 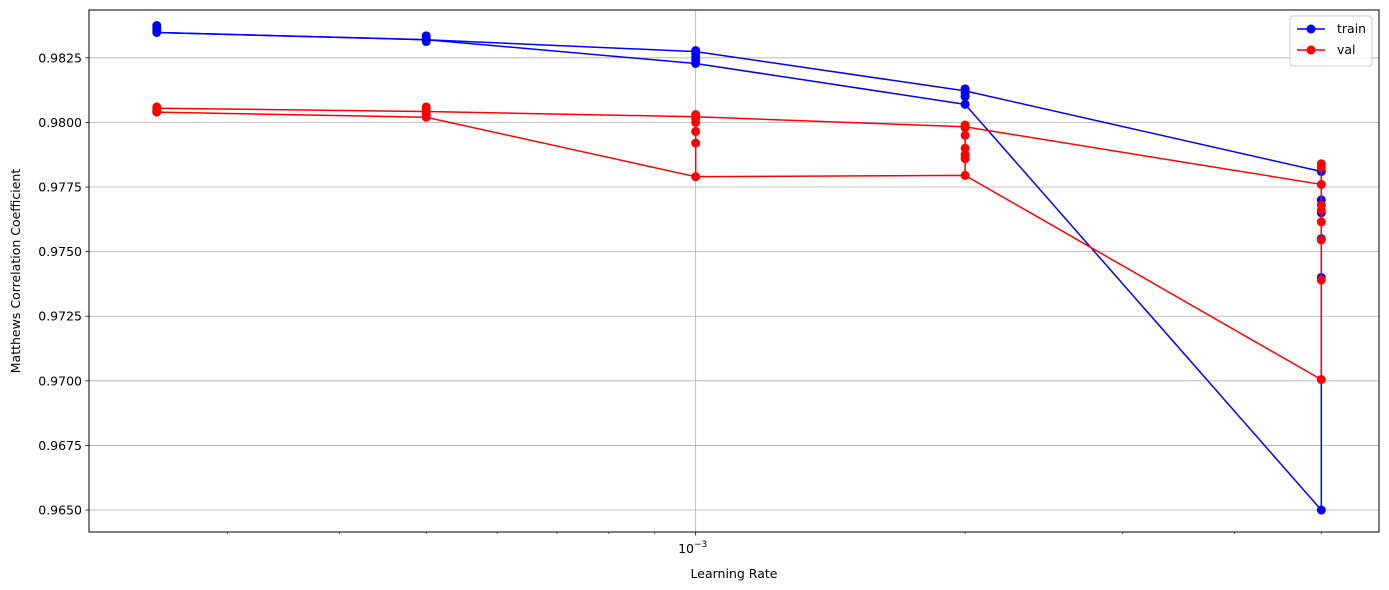 I want to click on y-tick-label: 0.9775, so click(x=60, y=187).